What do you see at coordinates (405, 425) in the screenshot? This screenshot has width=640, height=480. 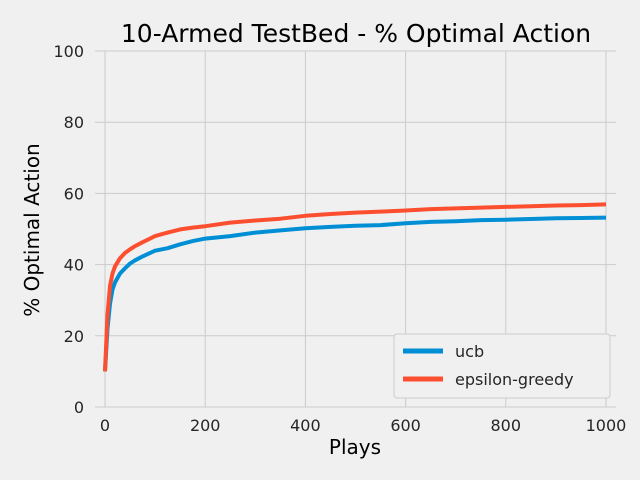 I see `x-tick-label: 600` at bounding box center [405, 425].